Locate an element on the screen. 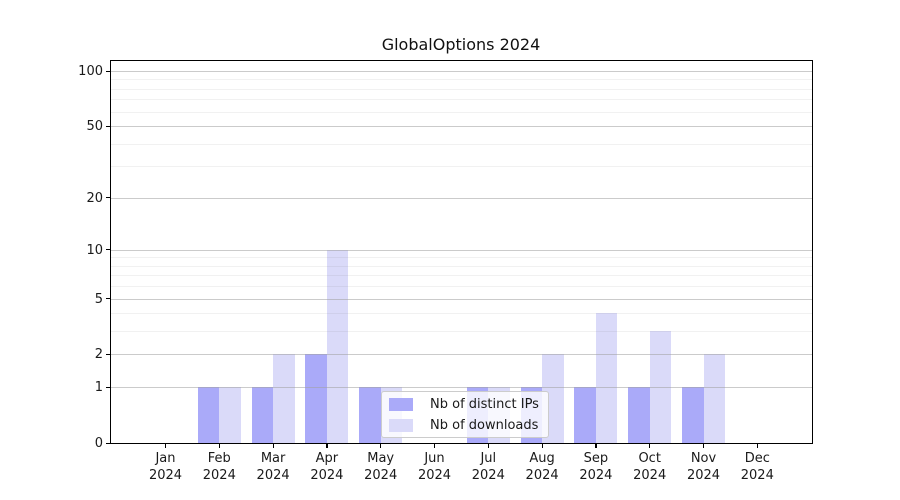  bar-ips-mar is located at coordinates (262, 415).